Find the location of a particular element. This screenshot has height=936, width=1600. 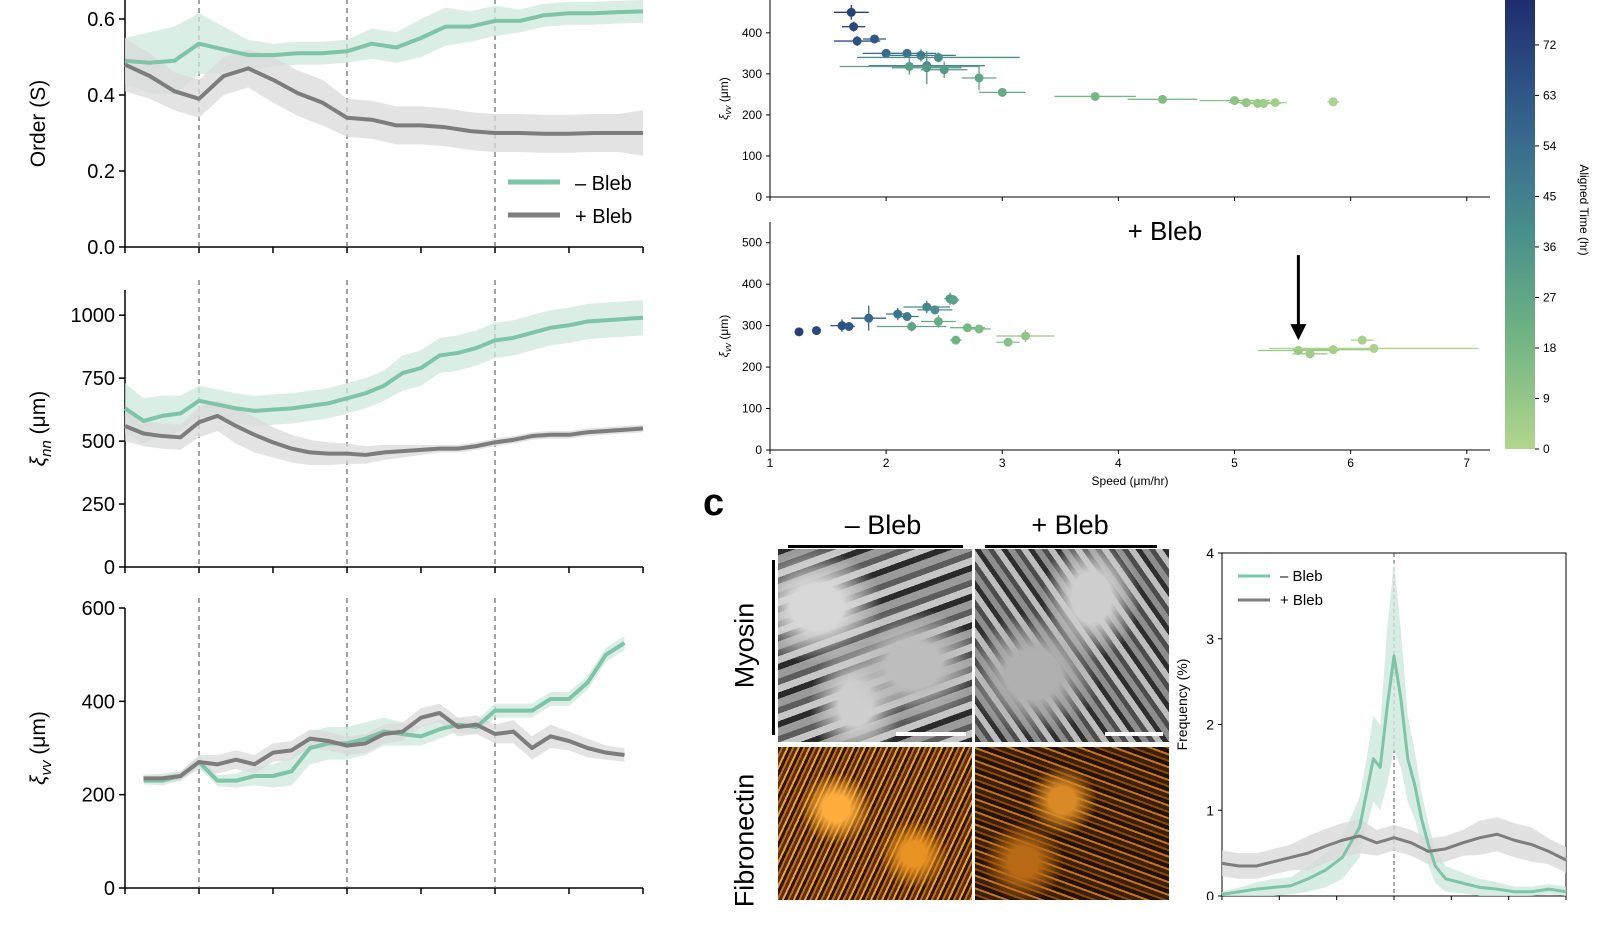

y-tick-label: 0.0 is located at coordinates (101, 248).